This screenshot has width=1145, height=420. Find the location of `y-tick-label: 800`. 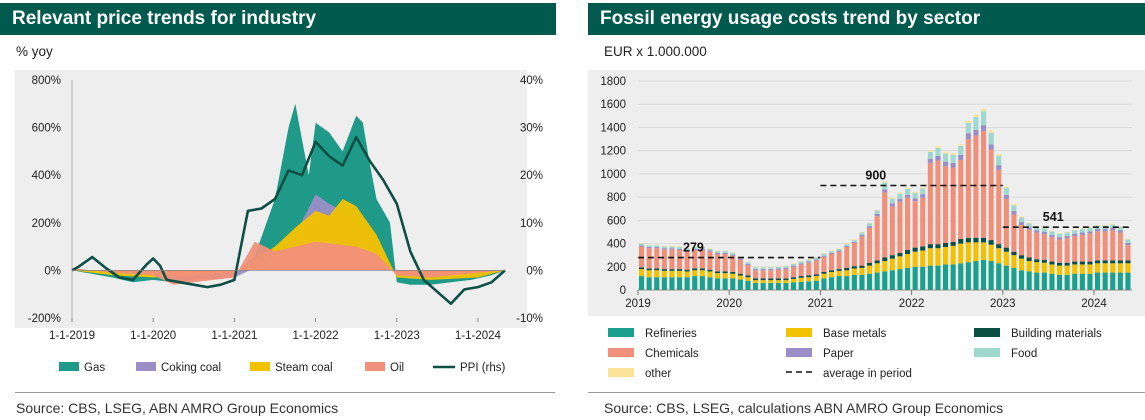

y-tick-label: 800 is located at coordinates (616, 198).